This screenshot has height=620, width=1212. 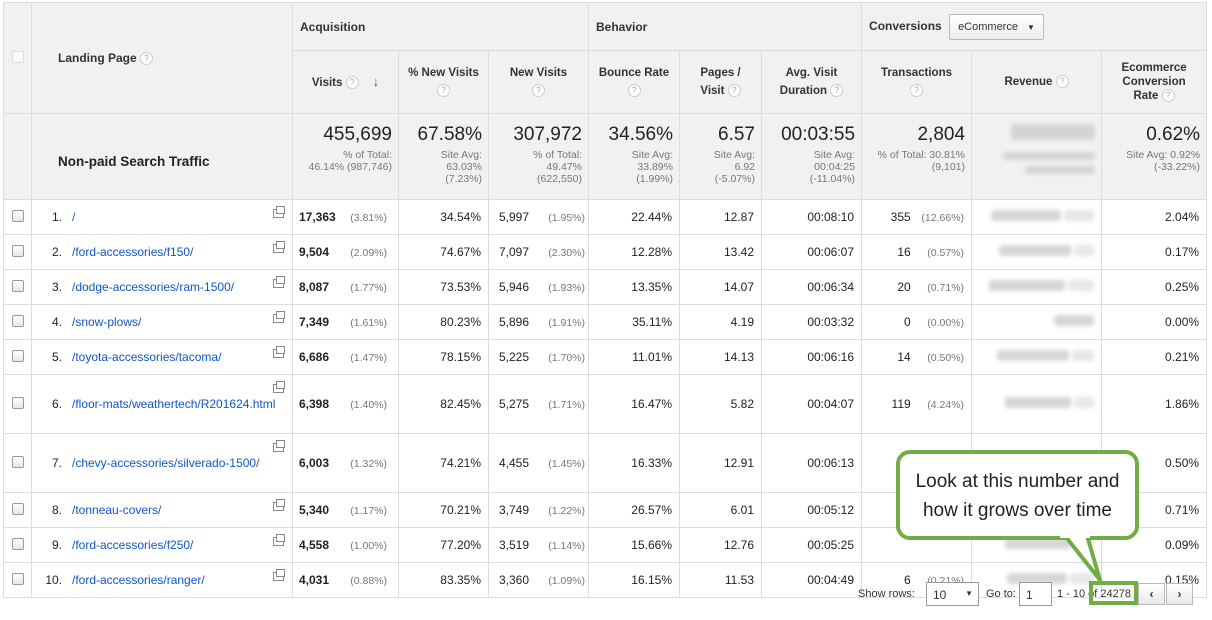 I want to click on pages-visit-cell: 12.87, so click(x=720, y=217).